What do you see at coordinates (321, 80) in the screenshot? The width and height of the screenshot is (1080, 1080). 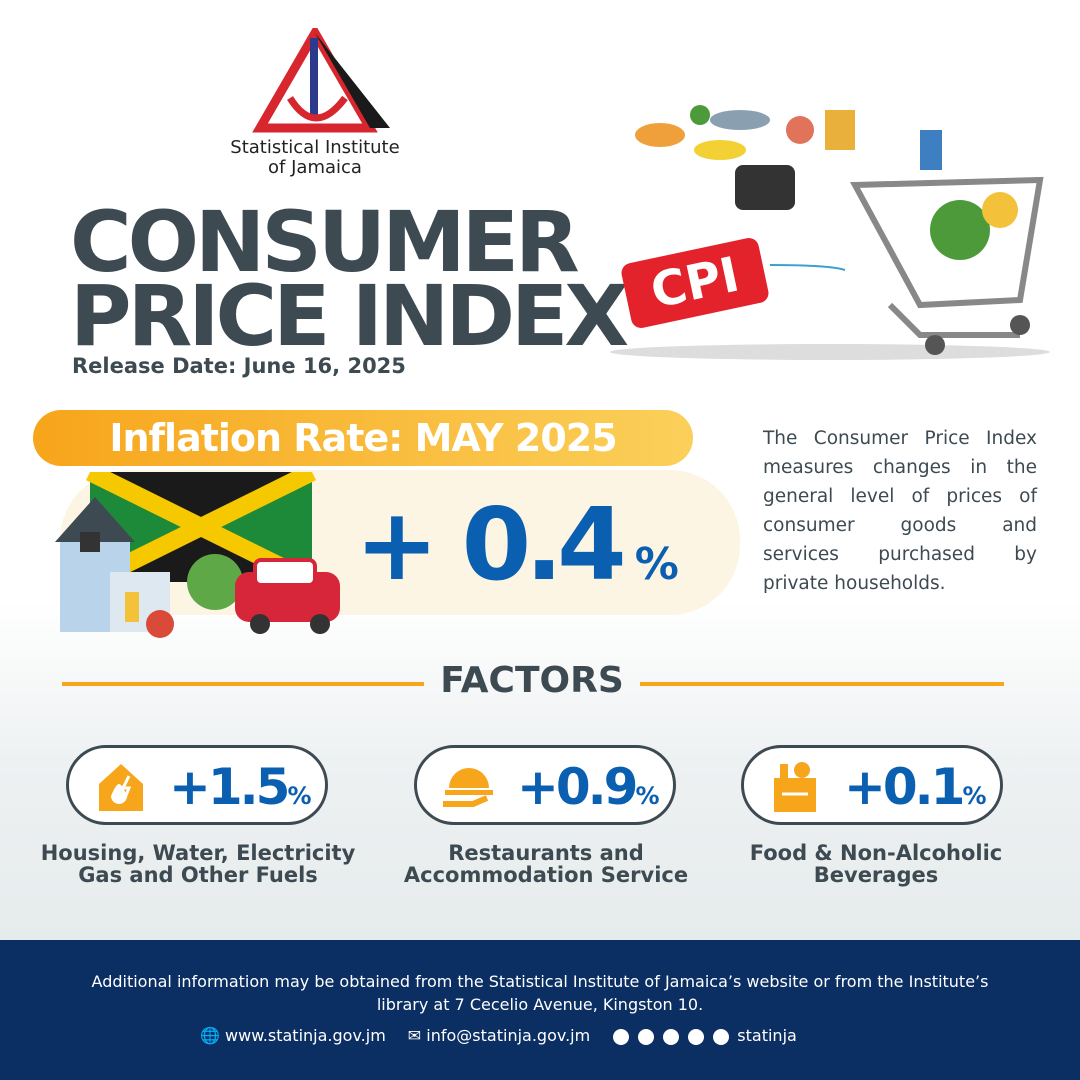 I see `logo-mark` at bounding box center [321, 80].